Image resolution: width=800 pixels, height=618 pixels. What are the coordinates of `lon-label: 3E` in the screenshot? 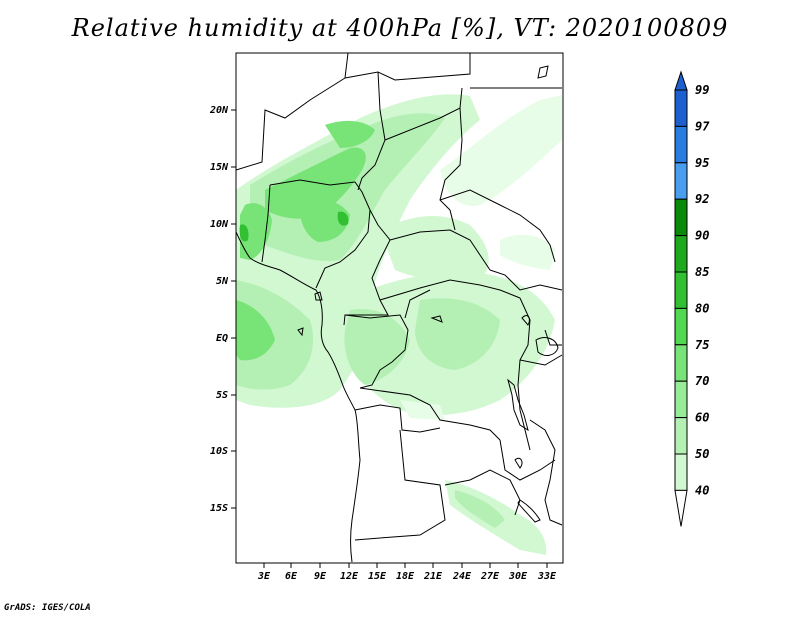 It's located at (264, 576).